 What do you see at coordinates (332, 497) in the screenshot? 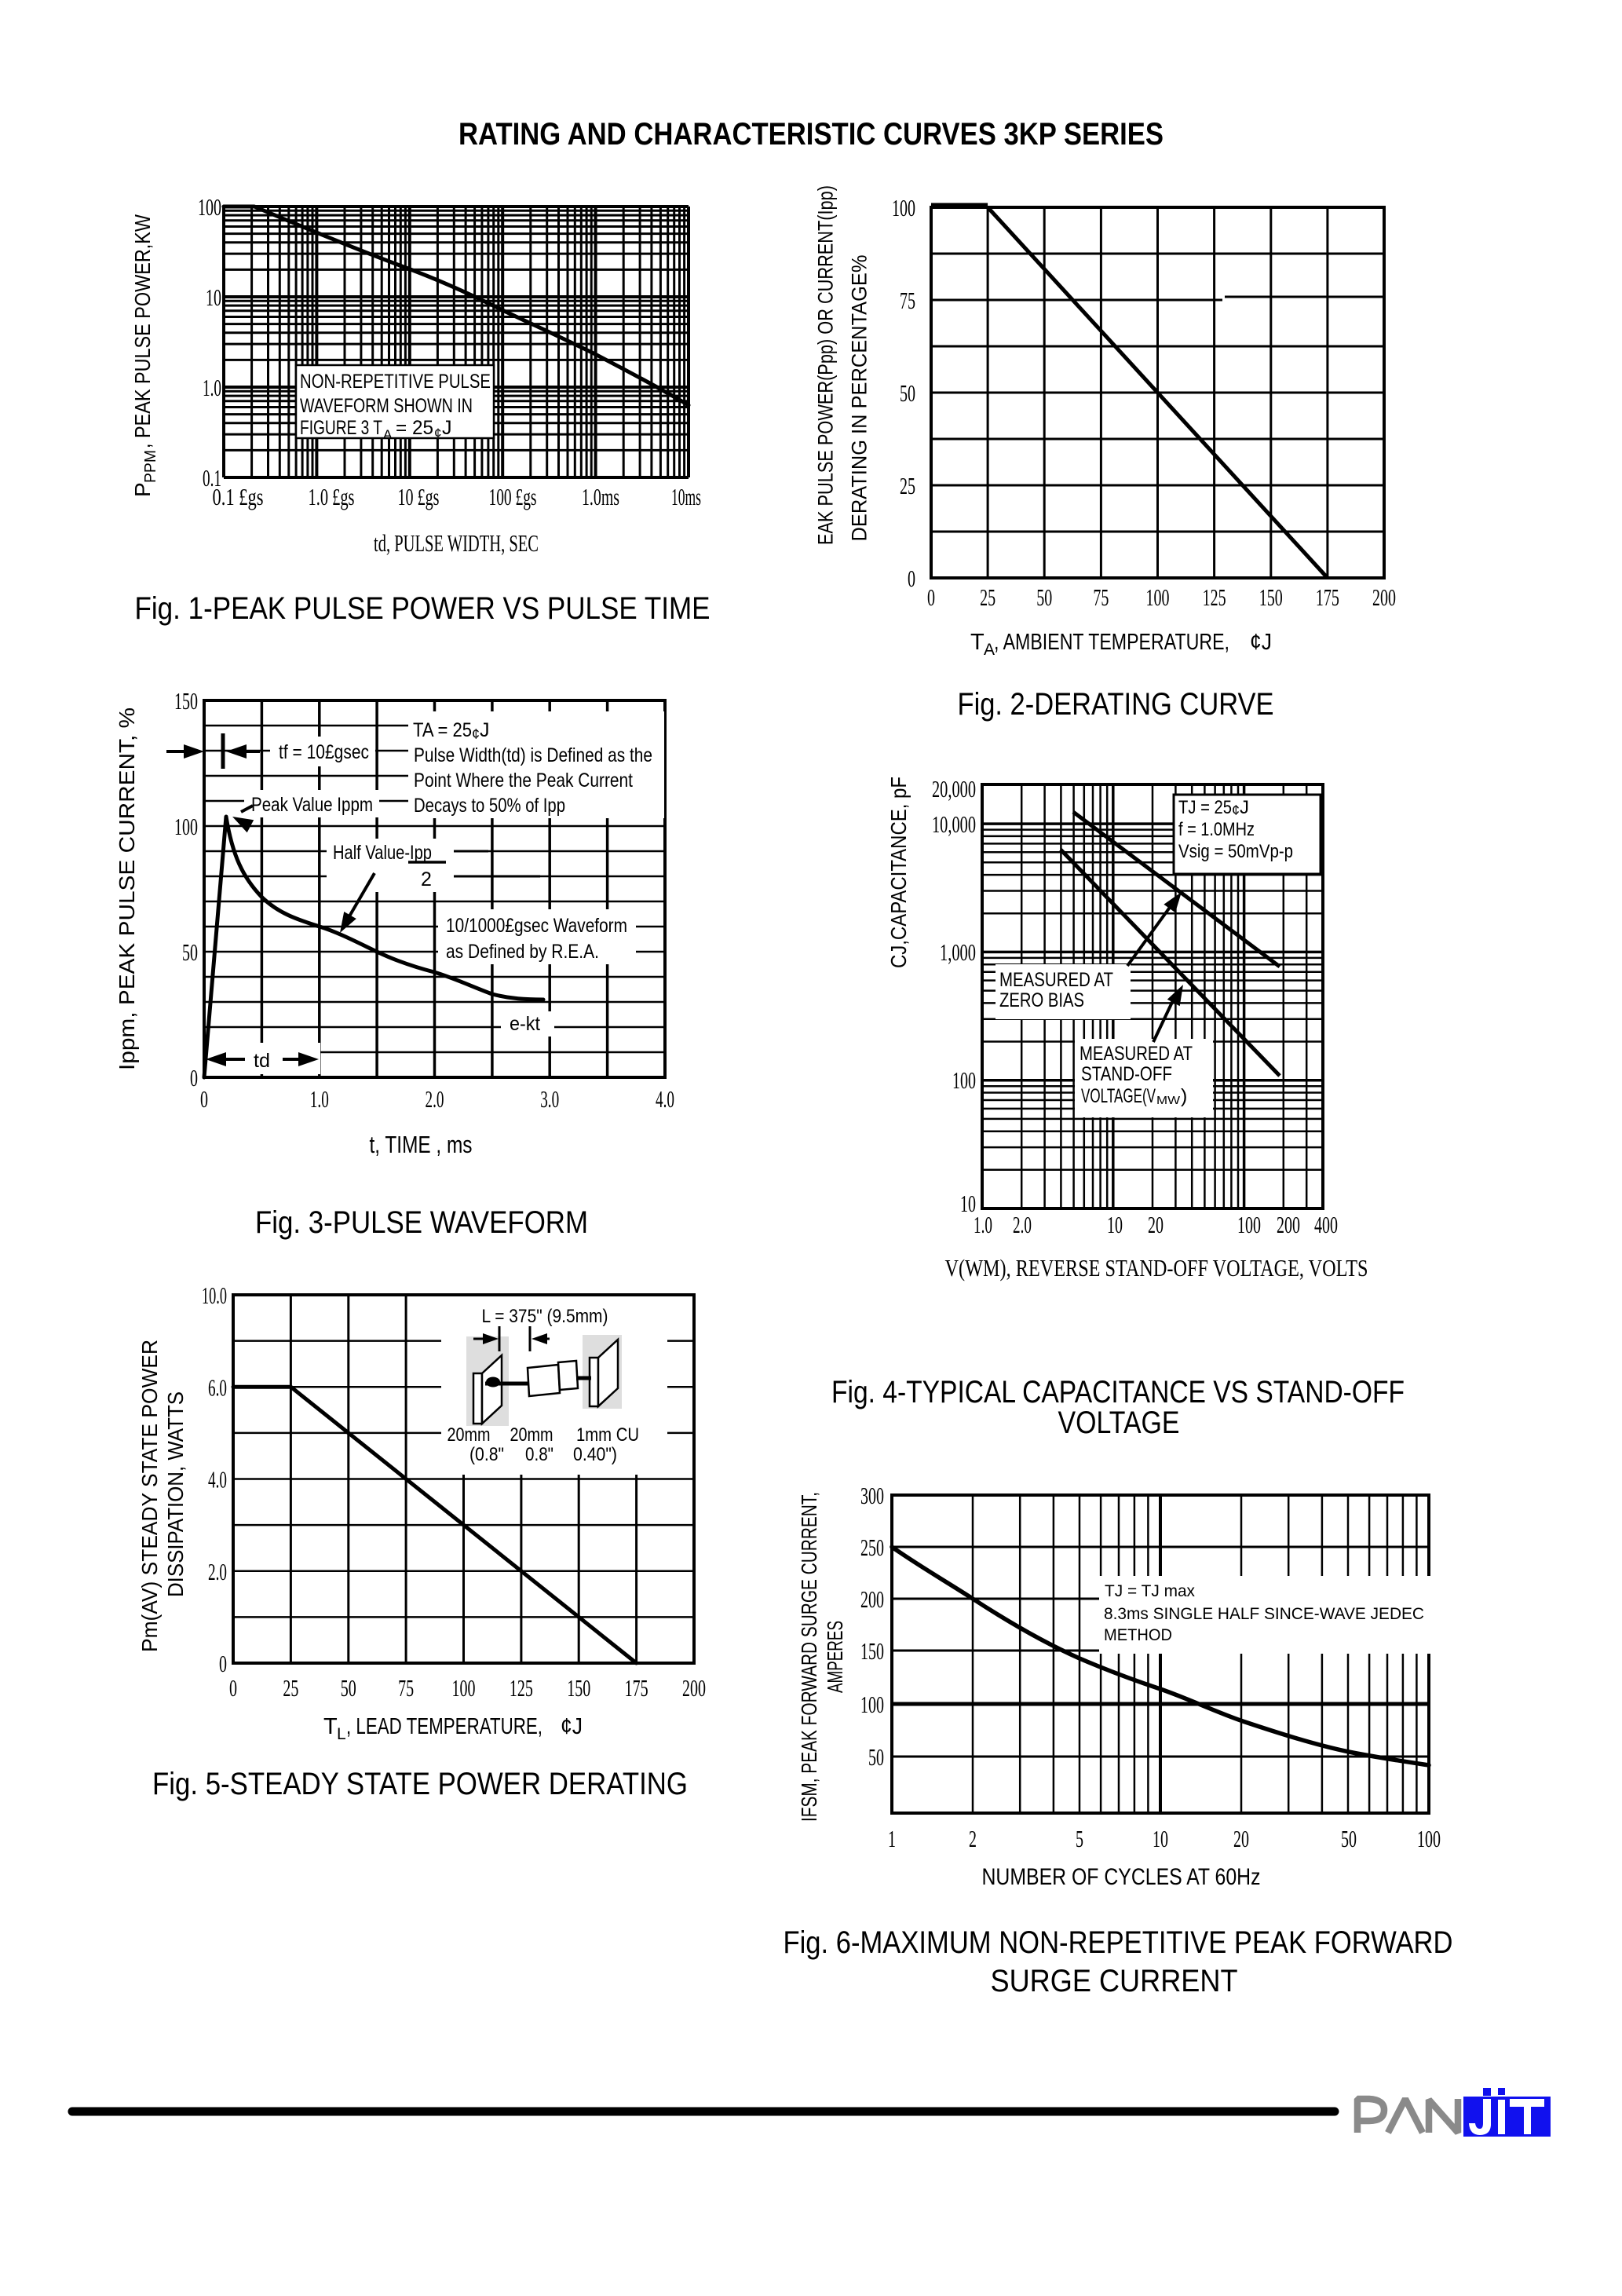
I see `svg-text: 1.0 £gs` at bounding box center [332, 497].